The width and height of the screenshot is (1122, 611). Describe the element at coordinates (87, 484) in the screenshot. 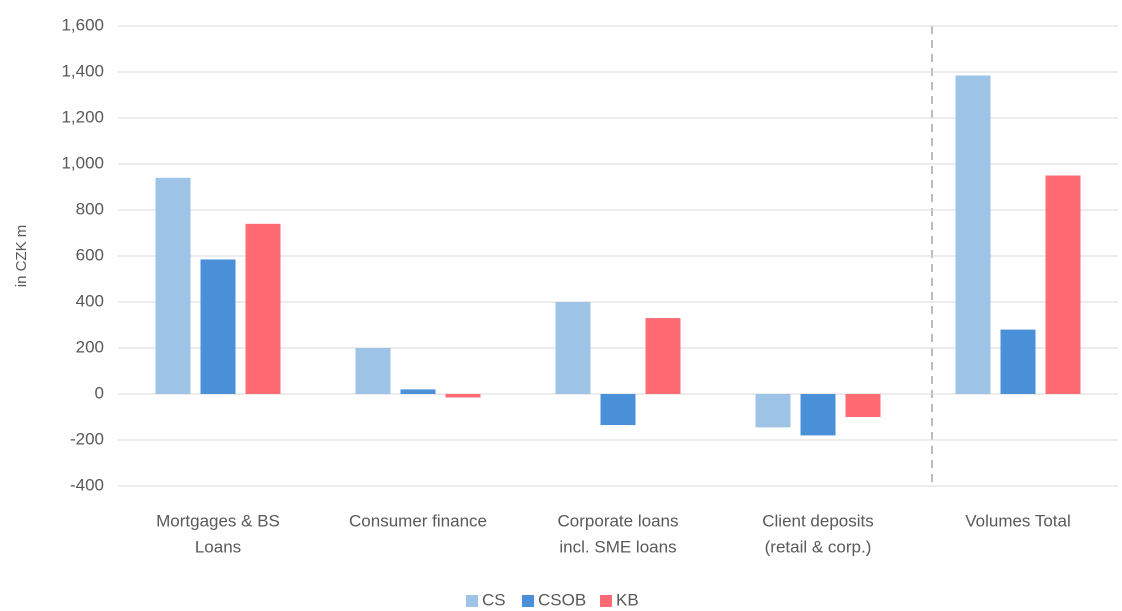

I see `y-tick-label: -400` at that location.